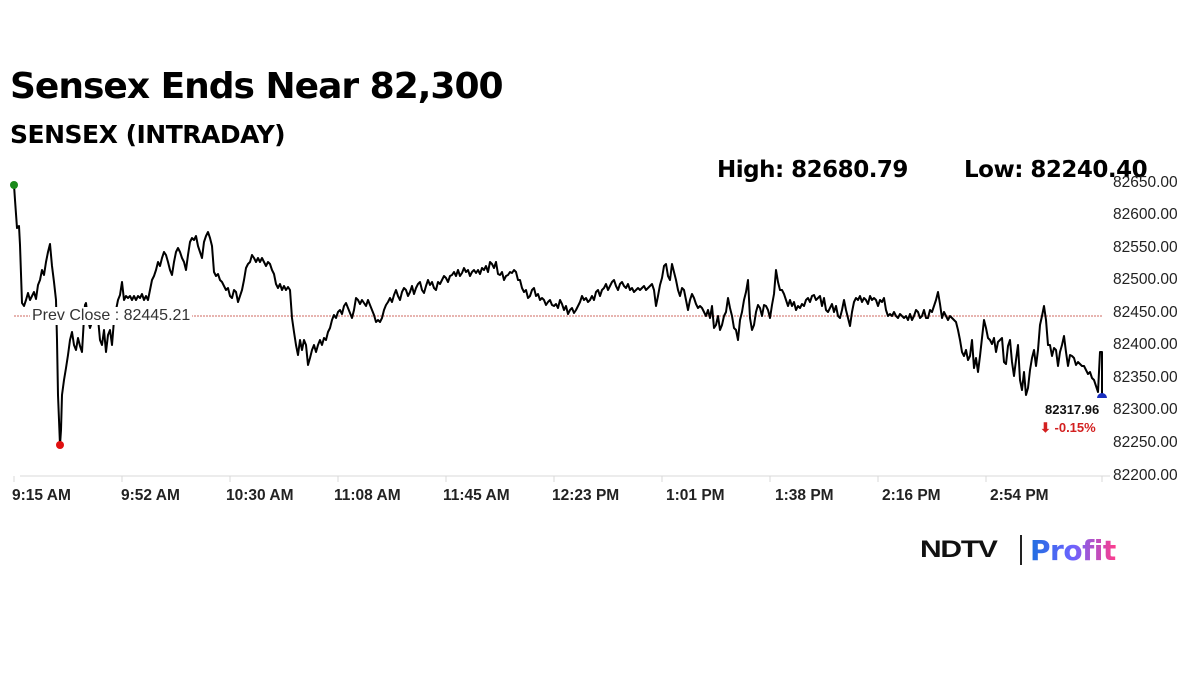 The height and width of the screenshot is (674, 1200). What do you see at coordinates (476, 495) in the screenshot?
I see `x-tick-label: 11:45 AM` at bounding box center [476, 495].